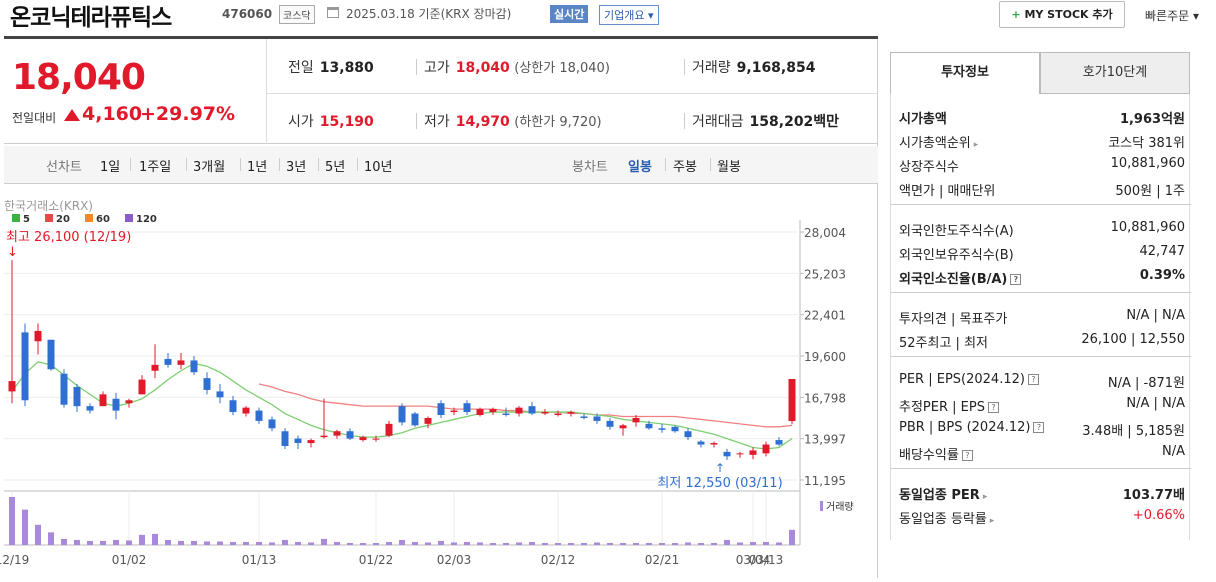 Image resolution: width=1216 pixels, height=582 pixels. What do you see at coordinates (482, 122) in the screenshot?
I see `low-value: 14,970` at bounding box center [482, 122].